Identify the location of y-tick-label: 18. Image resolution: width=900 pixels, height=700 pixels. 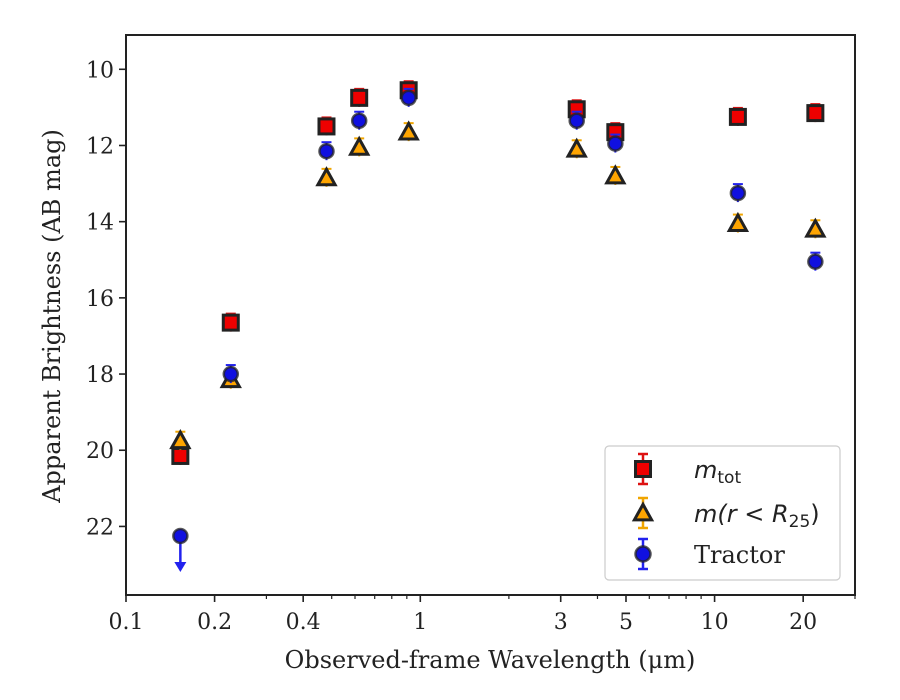
(100, 375).